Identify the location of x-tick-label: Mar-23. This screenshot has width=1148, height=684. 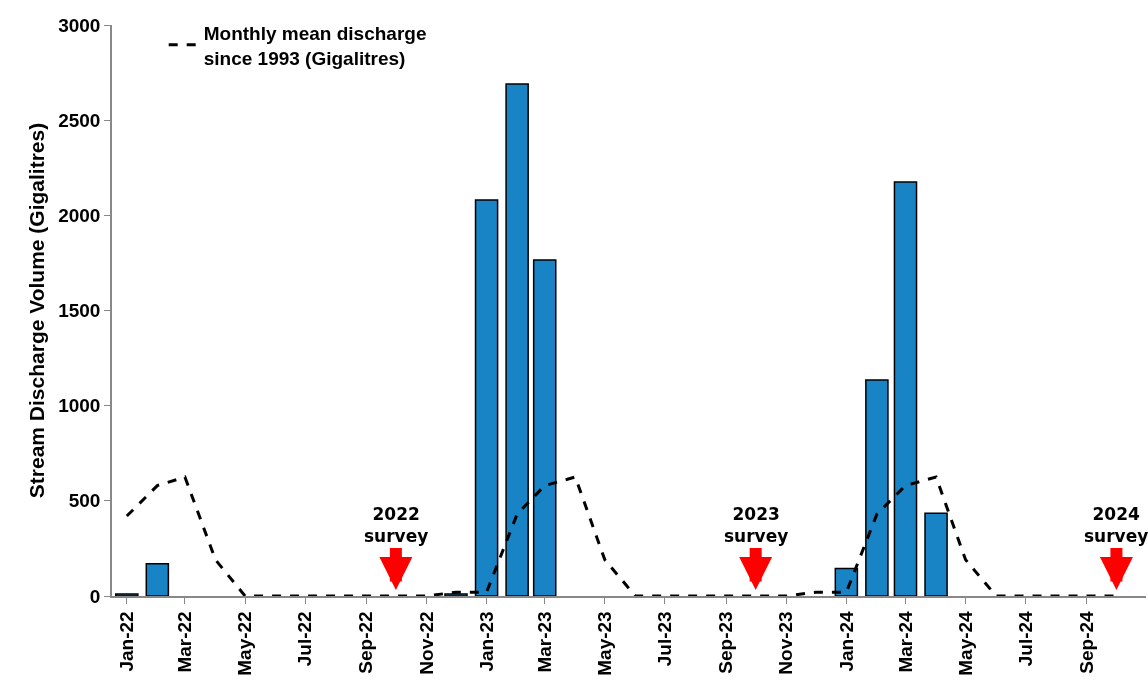
(544, 642).